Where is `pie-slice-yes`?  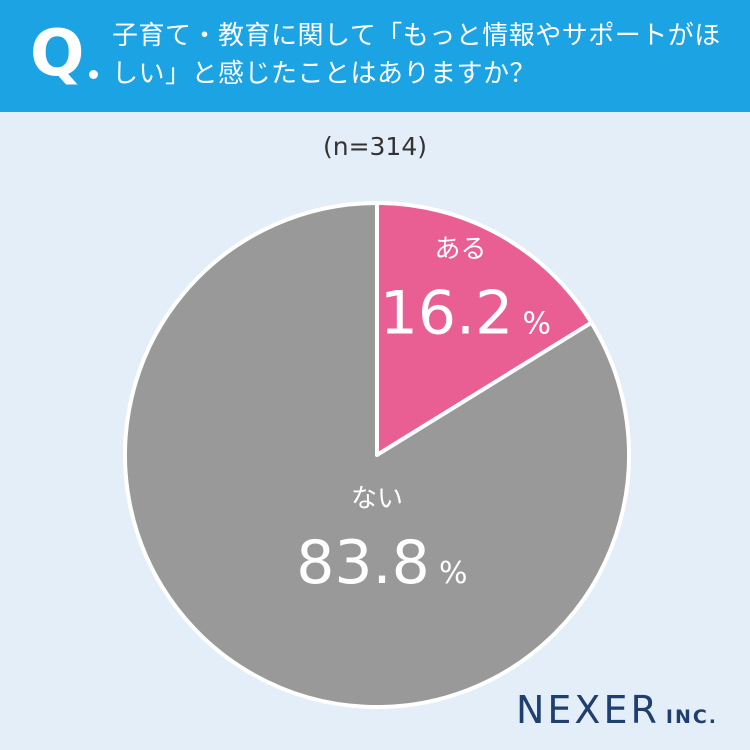 pie-slice-yes is located at coordinates (484, 329).